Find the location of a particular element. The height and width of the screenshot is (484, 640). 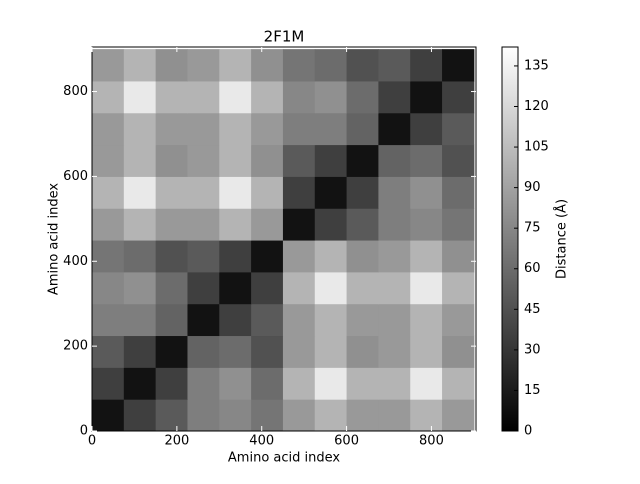

x-tick-label: 600 is located at coordinates (346, 441).